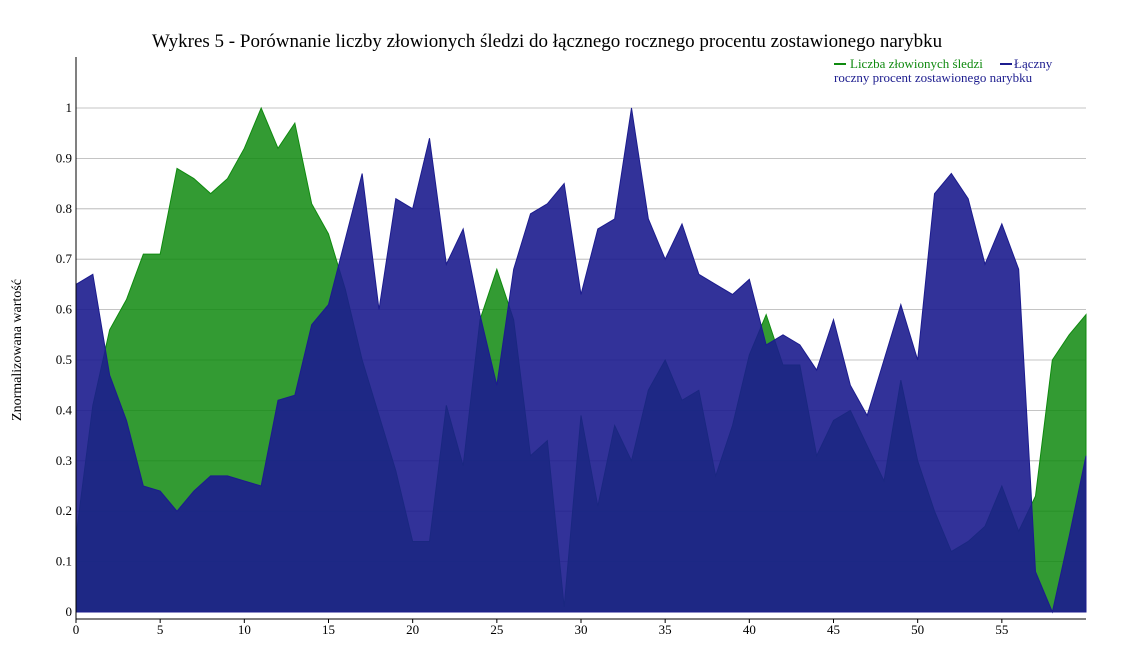 The height and width of the screenshot is (660, 1130). I want to click on y-tick-label: 0.3, so click(64, 460).